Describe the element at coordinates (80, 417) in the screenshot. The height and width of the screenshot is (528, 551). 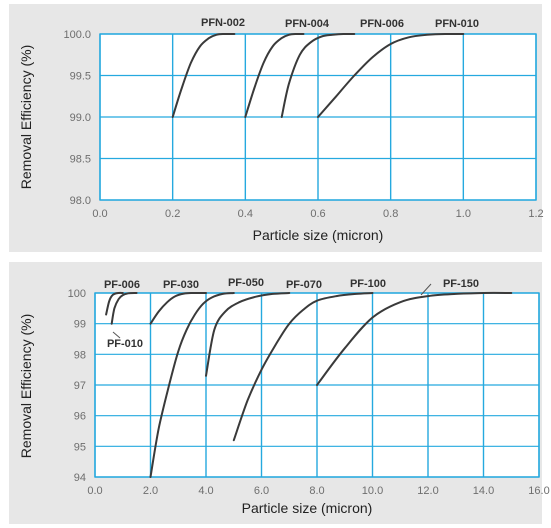
I see `y-tick-label: 96` at that location.